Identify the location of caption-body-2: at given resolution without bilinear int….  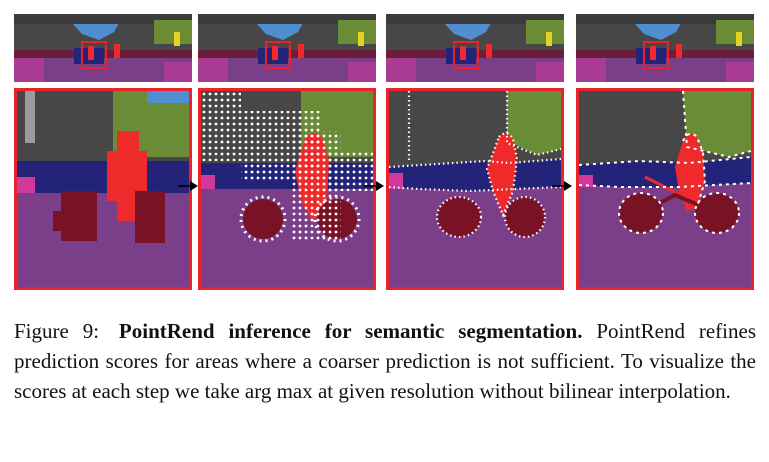
(524, 391).